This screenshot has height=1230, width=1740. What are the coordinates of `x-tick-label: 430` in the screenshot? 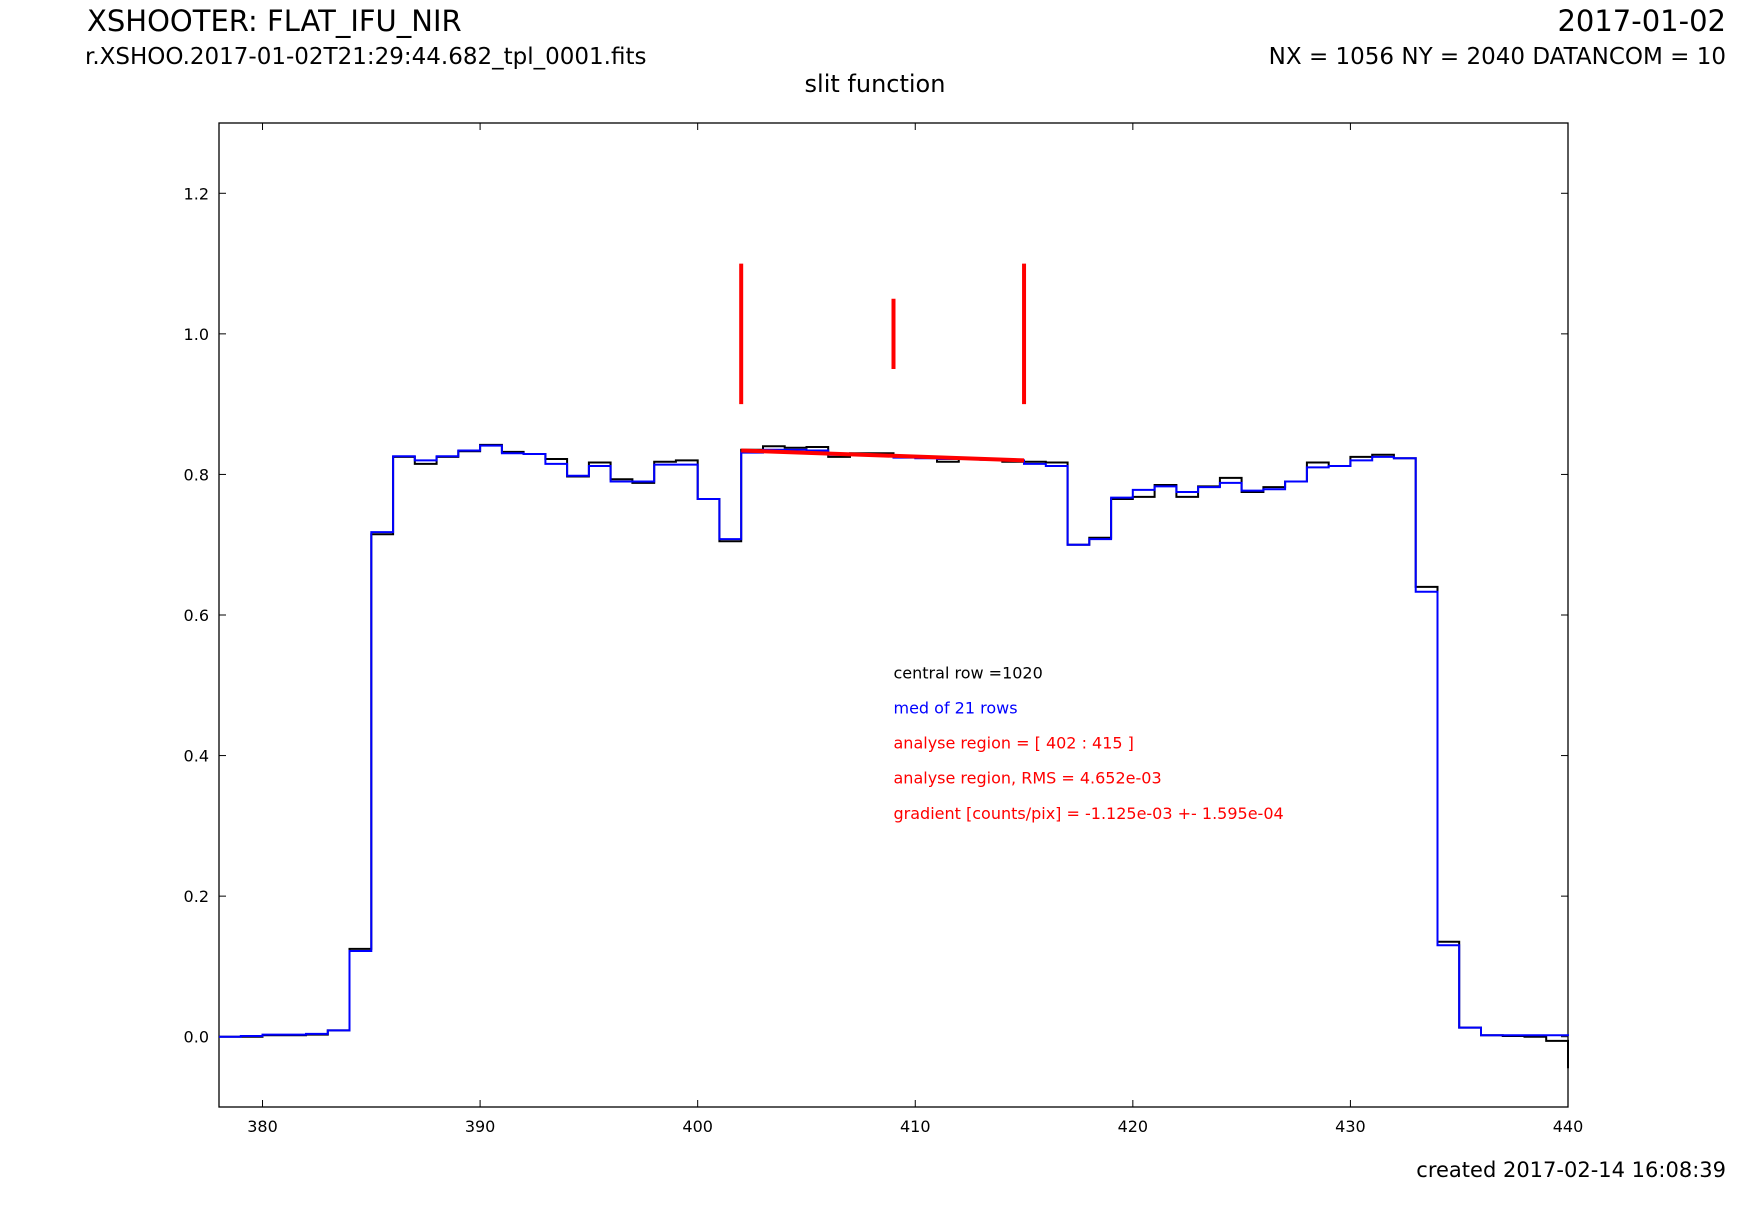 It's located at (1350, 1126).